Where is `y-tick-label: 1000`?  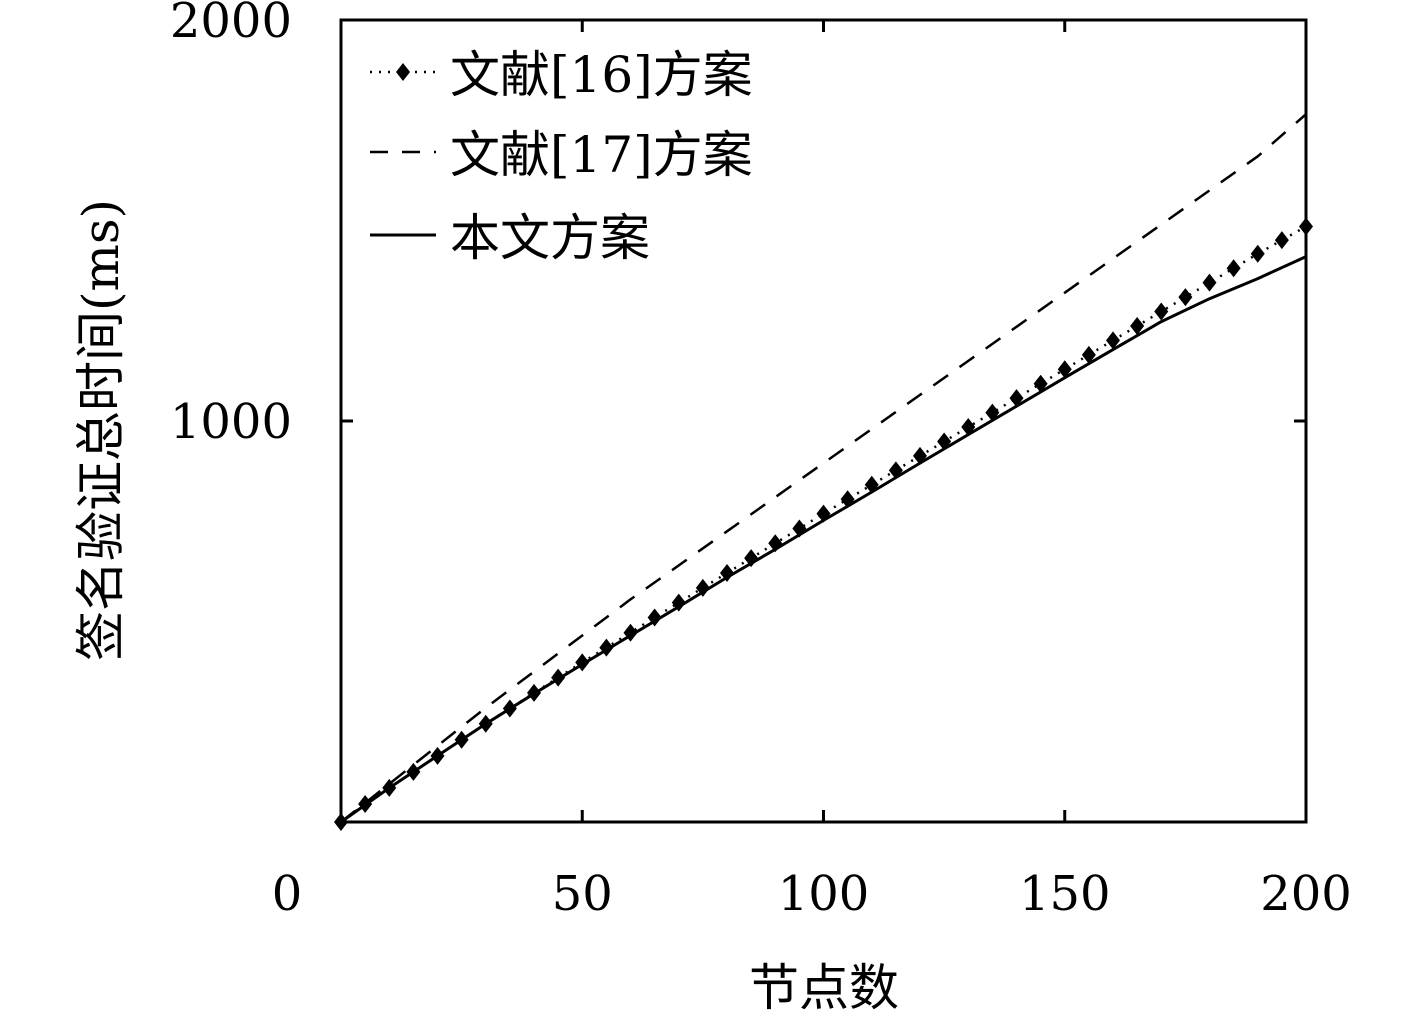 y-tick-label: 1000 is located at coordinates (231, 422).